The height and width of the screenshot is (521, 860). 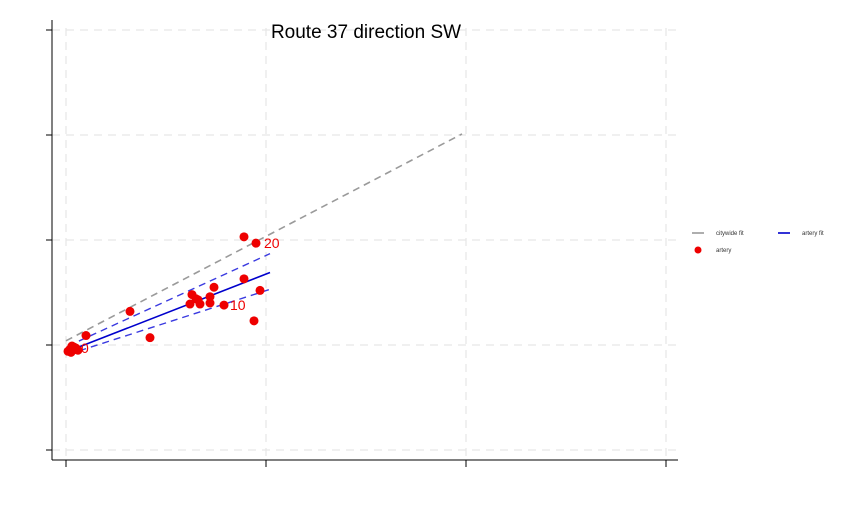 I want to click on point-labels: 20 10 0, so click(x=180, y=295).